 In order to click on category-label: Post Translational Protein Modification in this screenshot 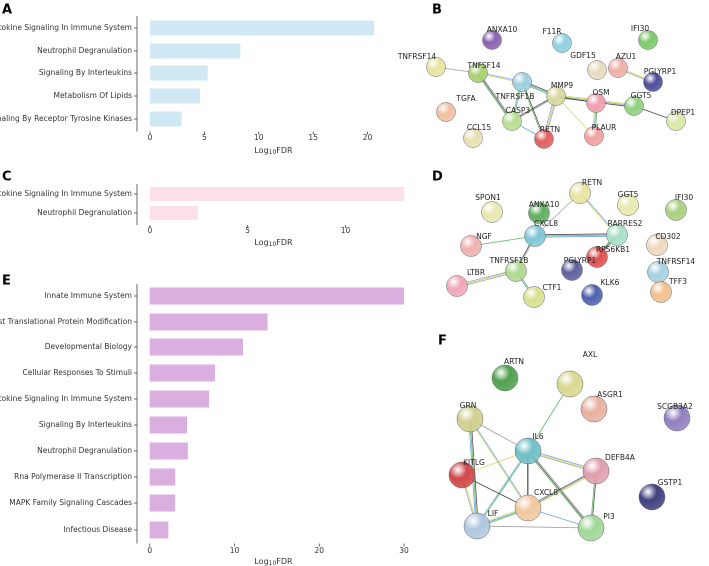, I will do `click(66, 321)`.